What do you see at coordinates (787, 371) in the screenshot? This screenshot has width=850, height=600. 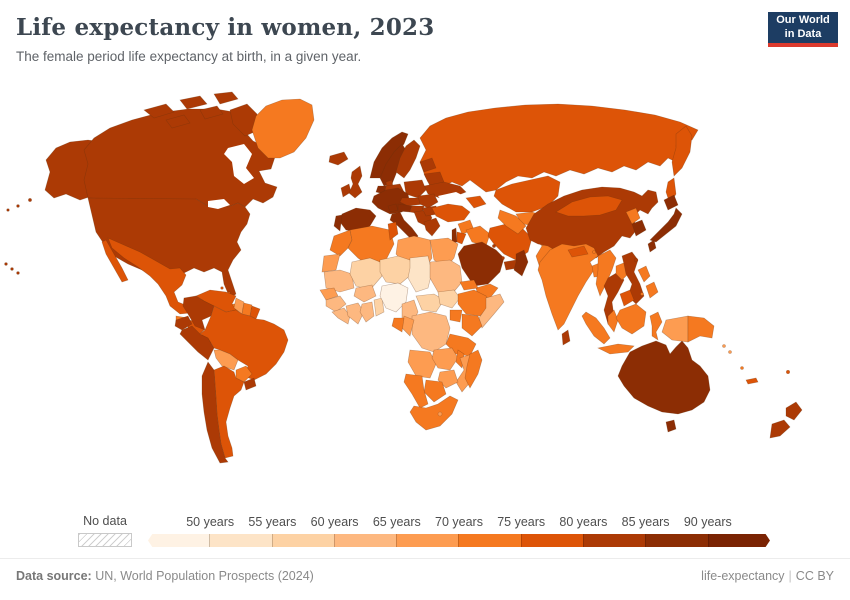 I see `country-fiji` at bounding box center [787, 371].